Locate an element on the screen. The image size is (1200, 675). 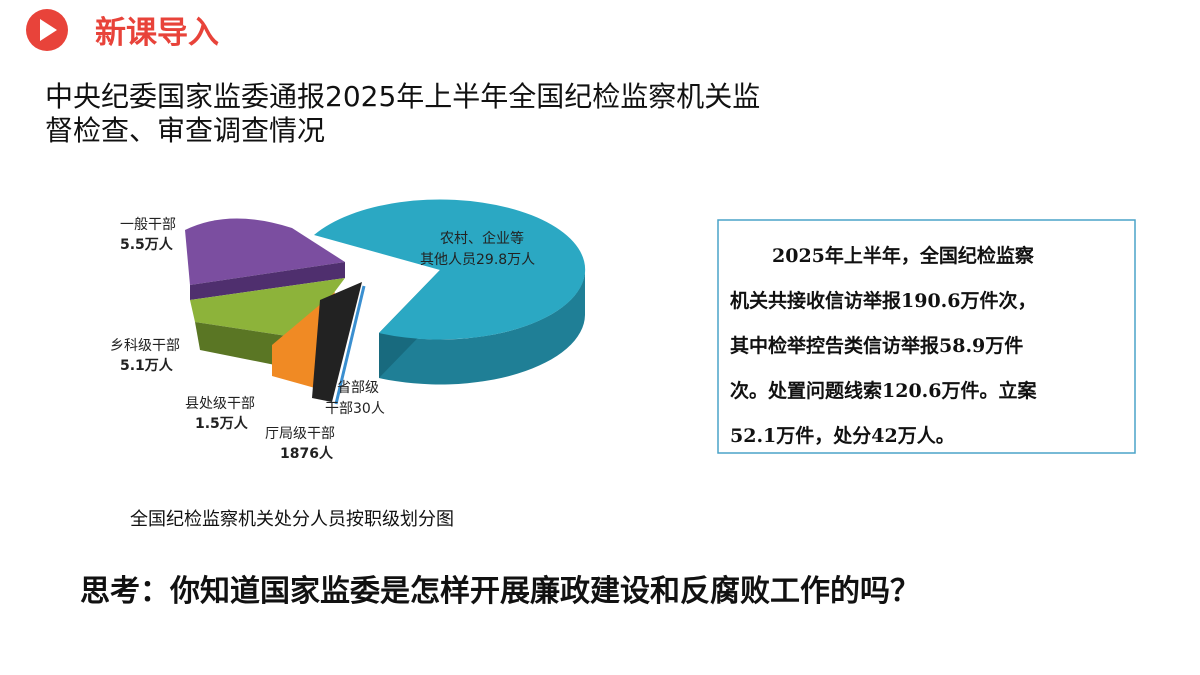
pie-label: 一般干部 is located at coordinates (148, 225).